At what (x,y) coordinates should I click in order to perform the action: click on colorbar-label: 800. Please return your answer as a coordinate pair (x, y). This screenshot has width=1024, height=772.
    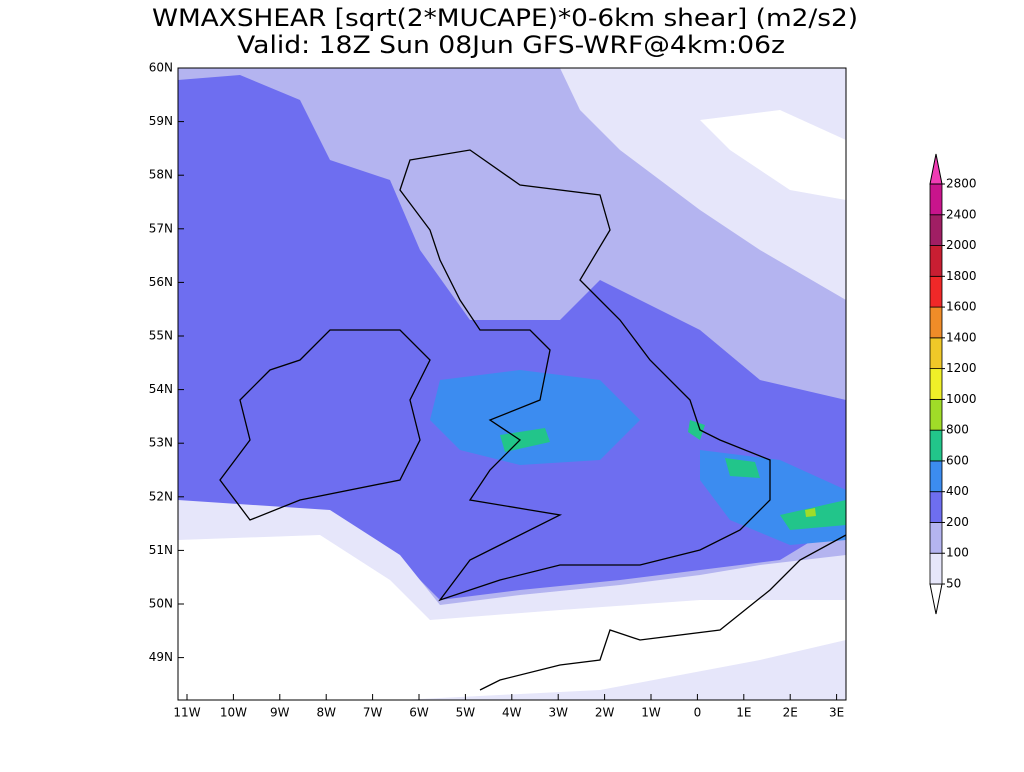
    Looking at the image, I should click on (957, 430).